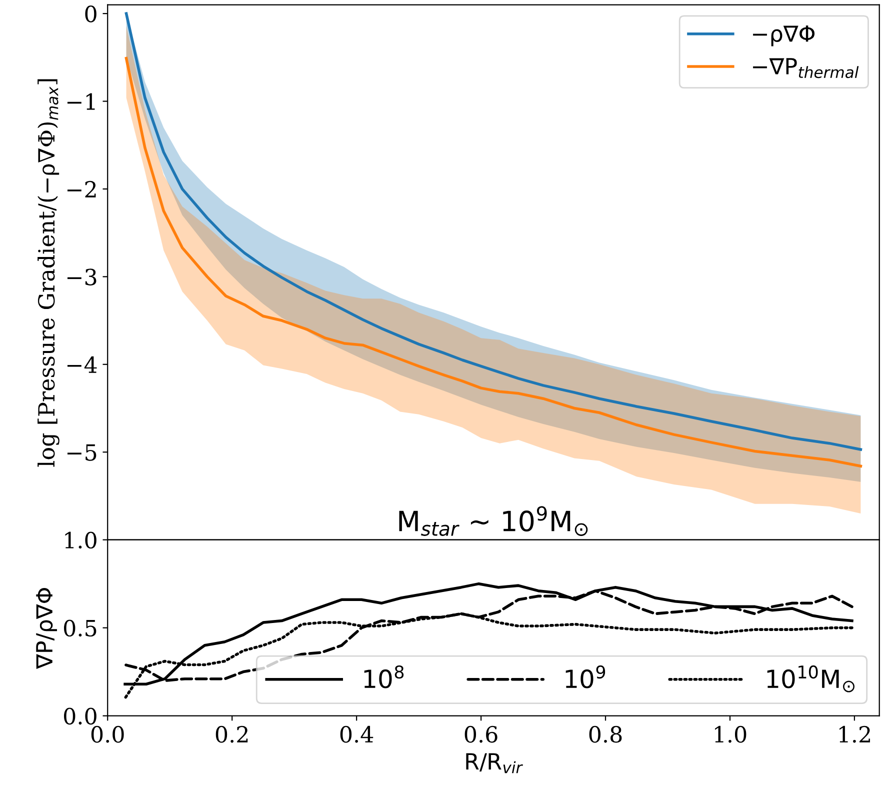 This screenshot has width=882, height=798. What do you see at coordinates (49, 273) in the screenshot?
I see `y-axis-title: log [Pressure Gradient/(−ρ∇Φ)$_{max}$]` at bounding box center [49, 273].